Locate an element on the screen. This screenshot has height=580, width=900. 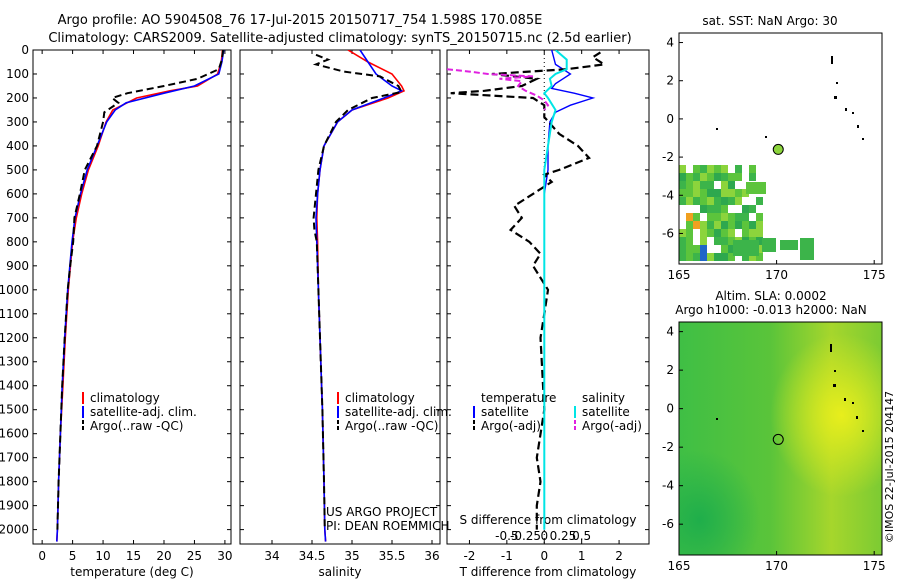
x-tick-label: 35 is located at coordinates (351, 556).